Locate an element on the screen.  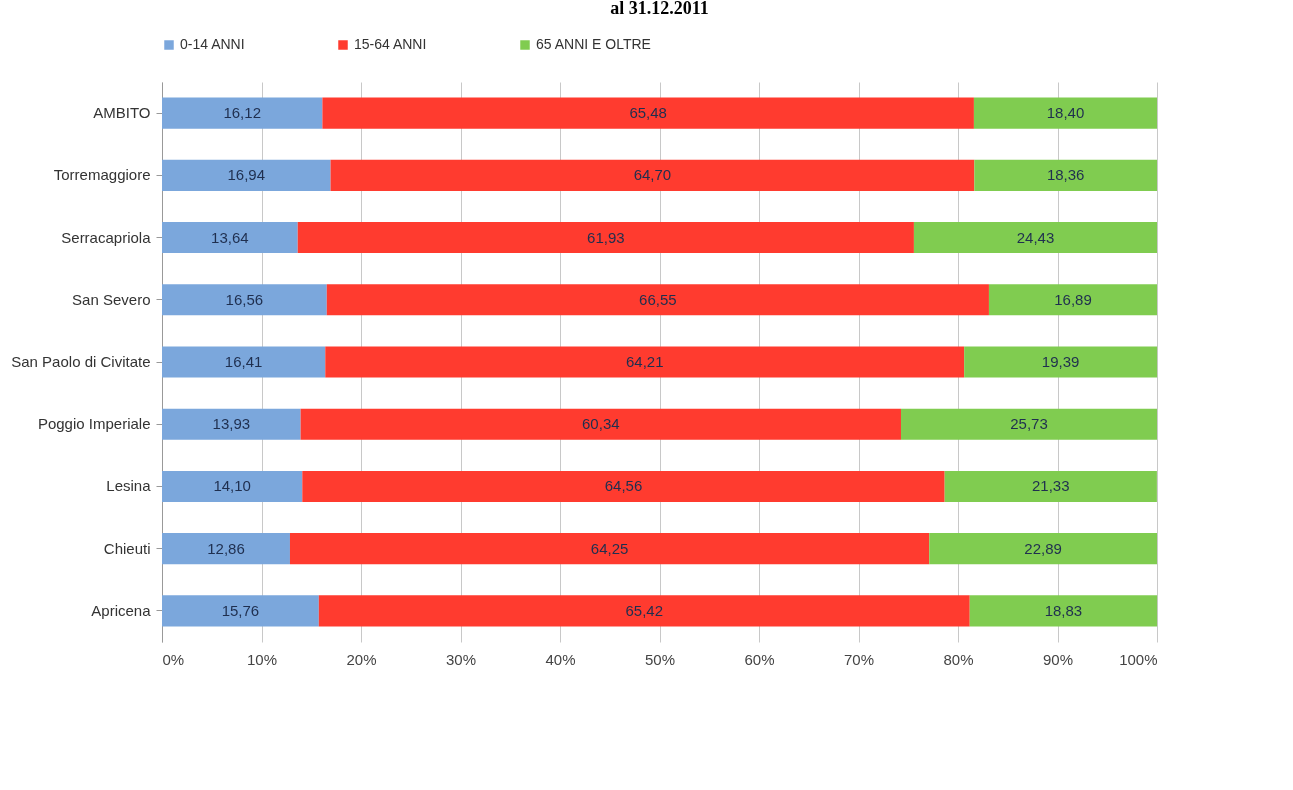
data-label: 16,89 is located at coordinates (1073, 299).